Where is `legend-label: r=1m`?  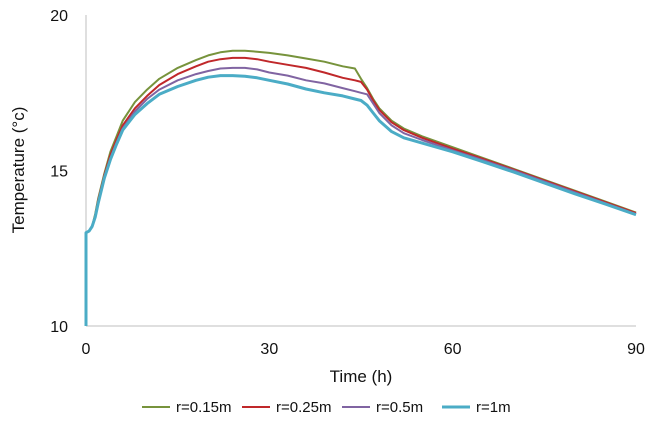 legend-label: r=1m is located at coordinates (493, 407).